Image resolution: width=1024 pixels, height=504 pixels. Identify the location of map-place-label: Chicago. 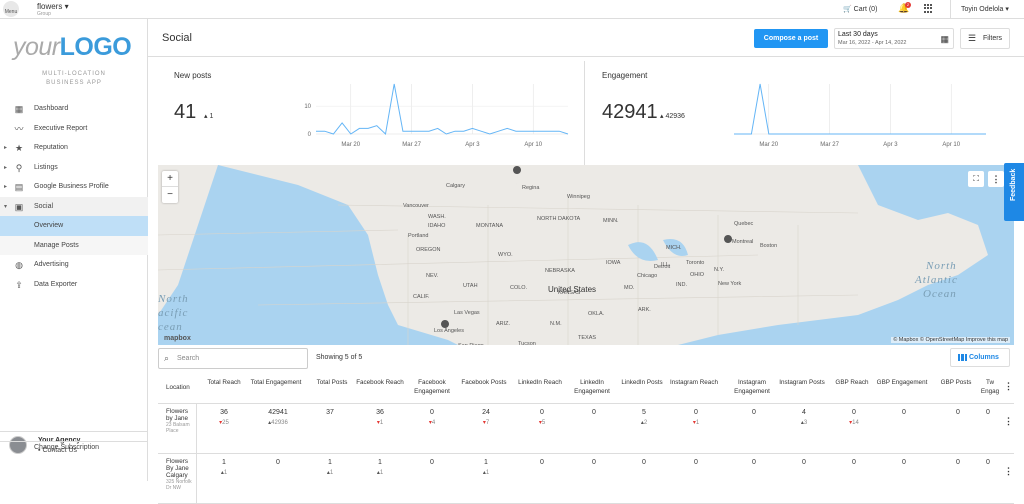
(647, 276).